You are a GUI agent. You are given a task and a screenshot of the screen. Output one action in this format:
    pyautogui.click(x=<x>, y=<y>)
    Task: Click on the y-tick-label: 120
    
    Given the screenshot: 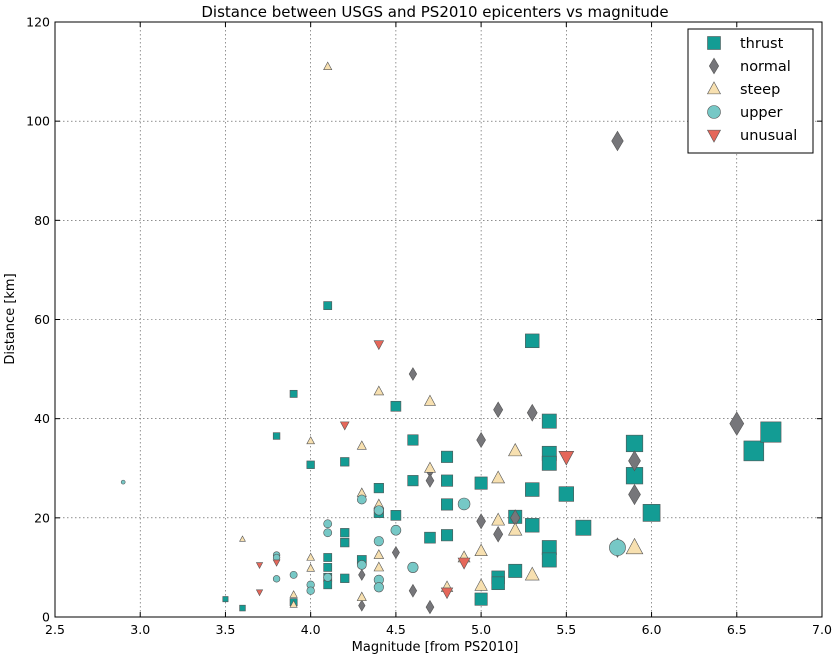 What is the action you would take?
    pyautogui.click(x=38, y=22)
    